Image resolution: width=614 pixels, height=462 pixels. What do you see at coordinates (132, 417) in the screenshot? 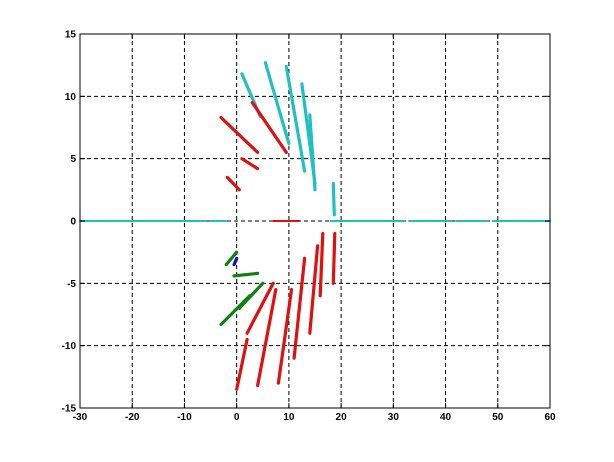
I see `x-tick-label: -20` at bounding box center [132, 417].